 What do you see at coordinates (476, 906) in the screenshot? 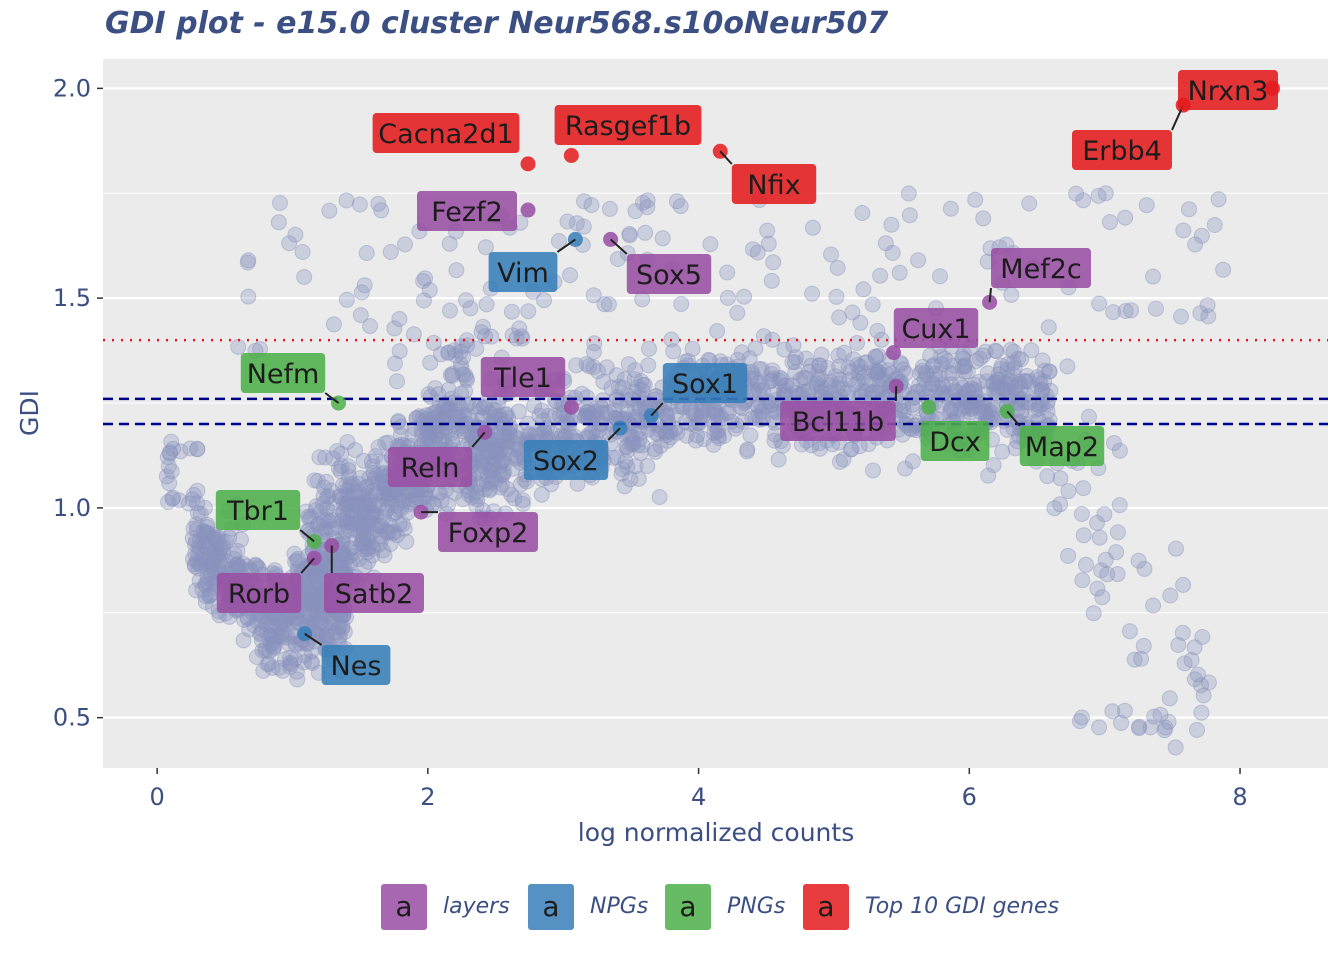
I see `legend-label: layers` at bounding box center [476, 906].